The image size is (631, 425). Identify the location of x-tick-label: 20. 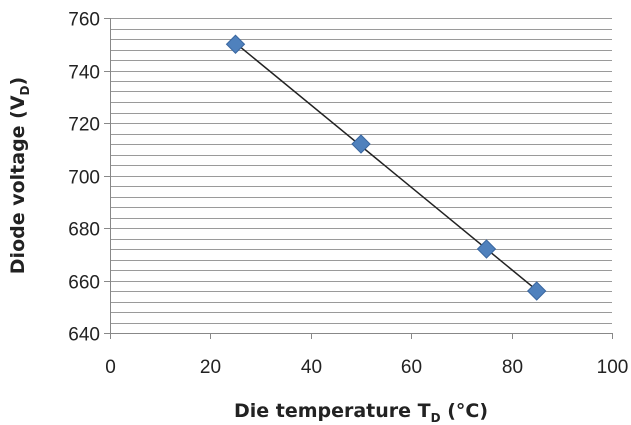
(210, 367).